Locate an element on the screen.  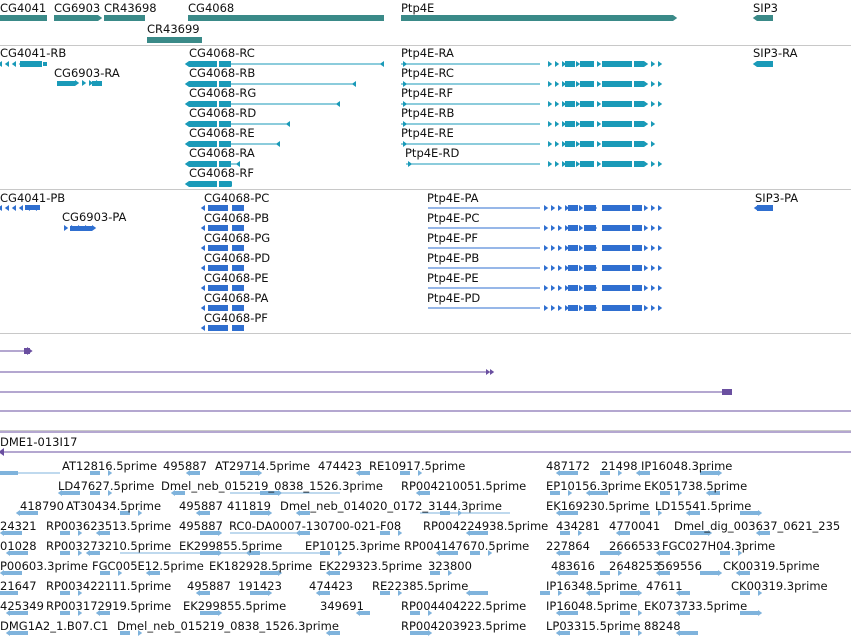
est-label: RP004224938.5prime is located at coordinates (486, 526).